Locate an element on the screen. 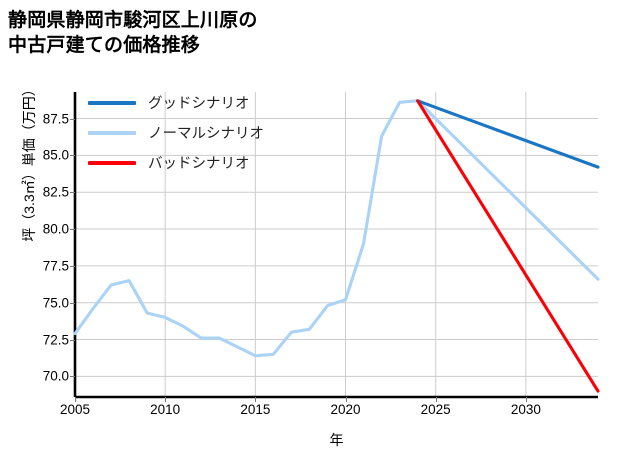 This screenshot has height=465, width=621. legend-item-good: グッドシナリオ is located at coordinates (176, 102).